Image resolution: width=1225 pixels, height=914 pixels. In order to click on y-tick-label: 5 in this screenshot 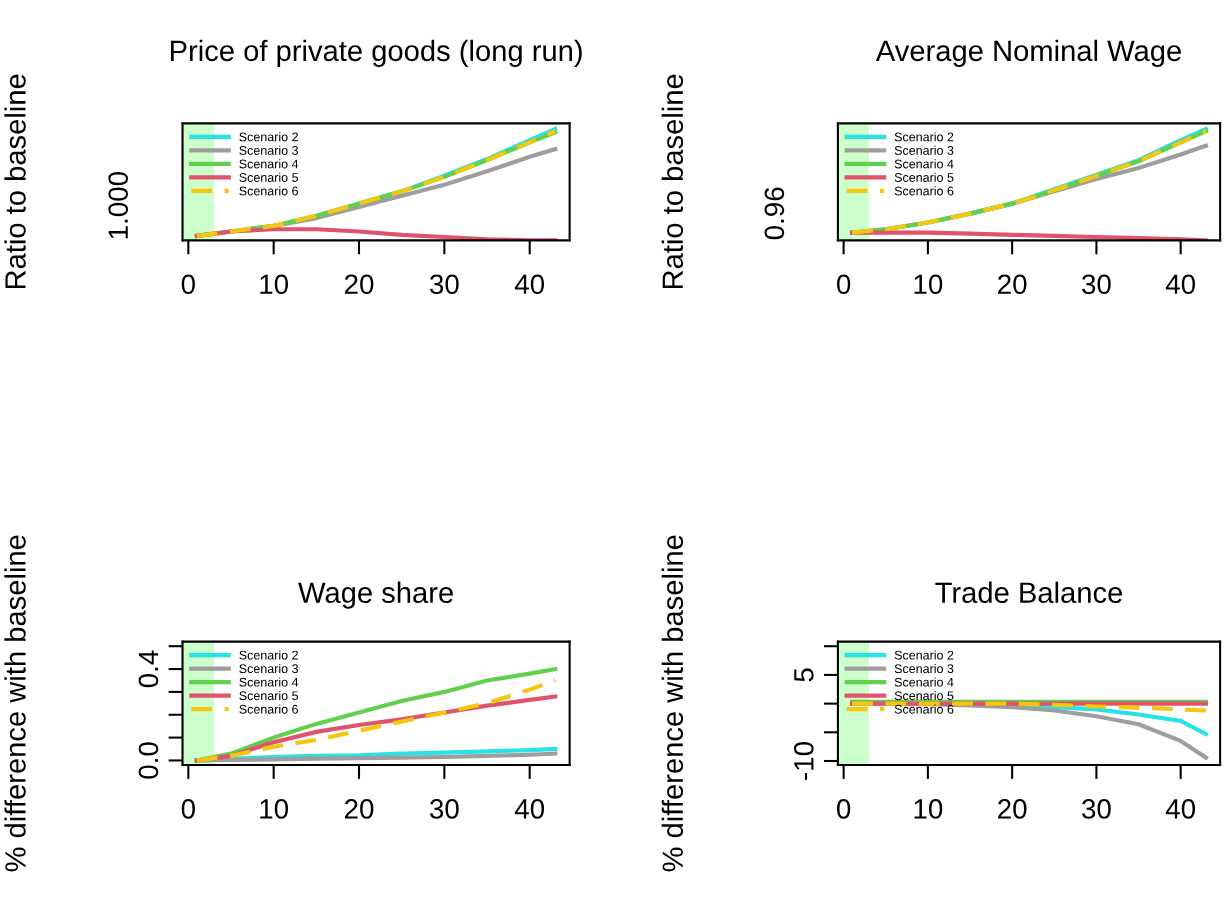, I will do `click(804, 675)`.